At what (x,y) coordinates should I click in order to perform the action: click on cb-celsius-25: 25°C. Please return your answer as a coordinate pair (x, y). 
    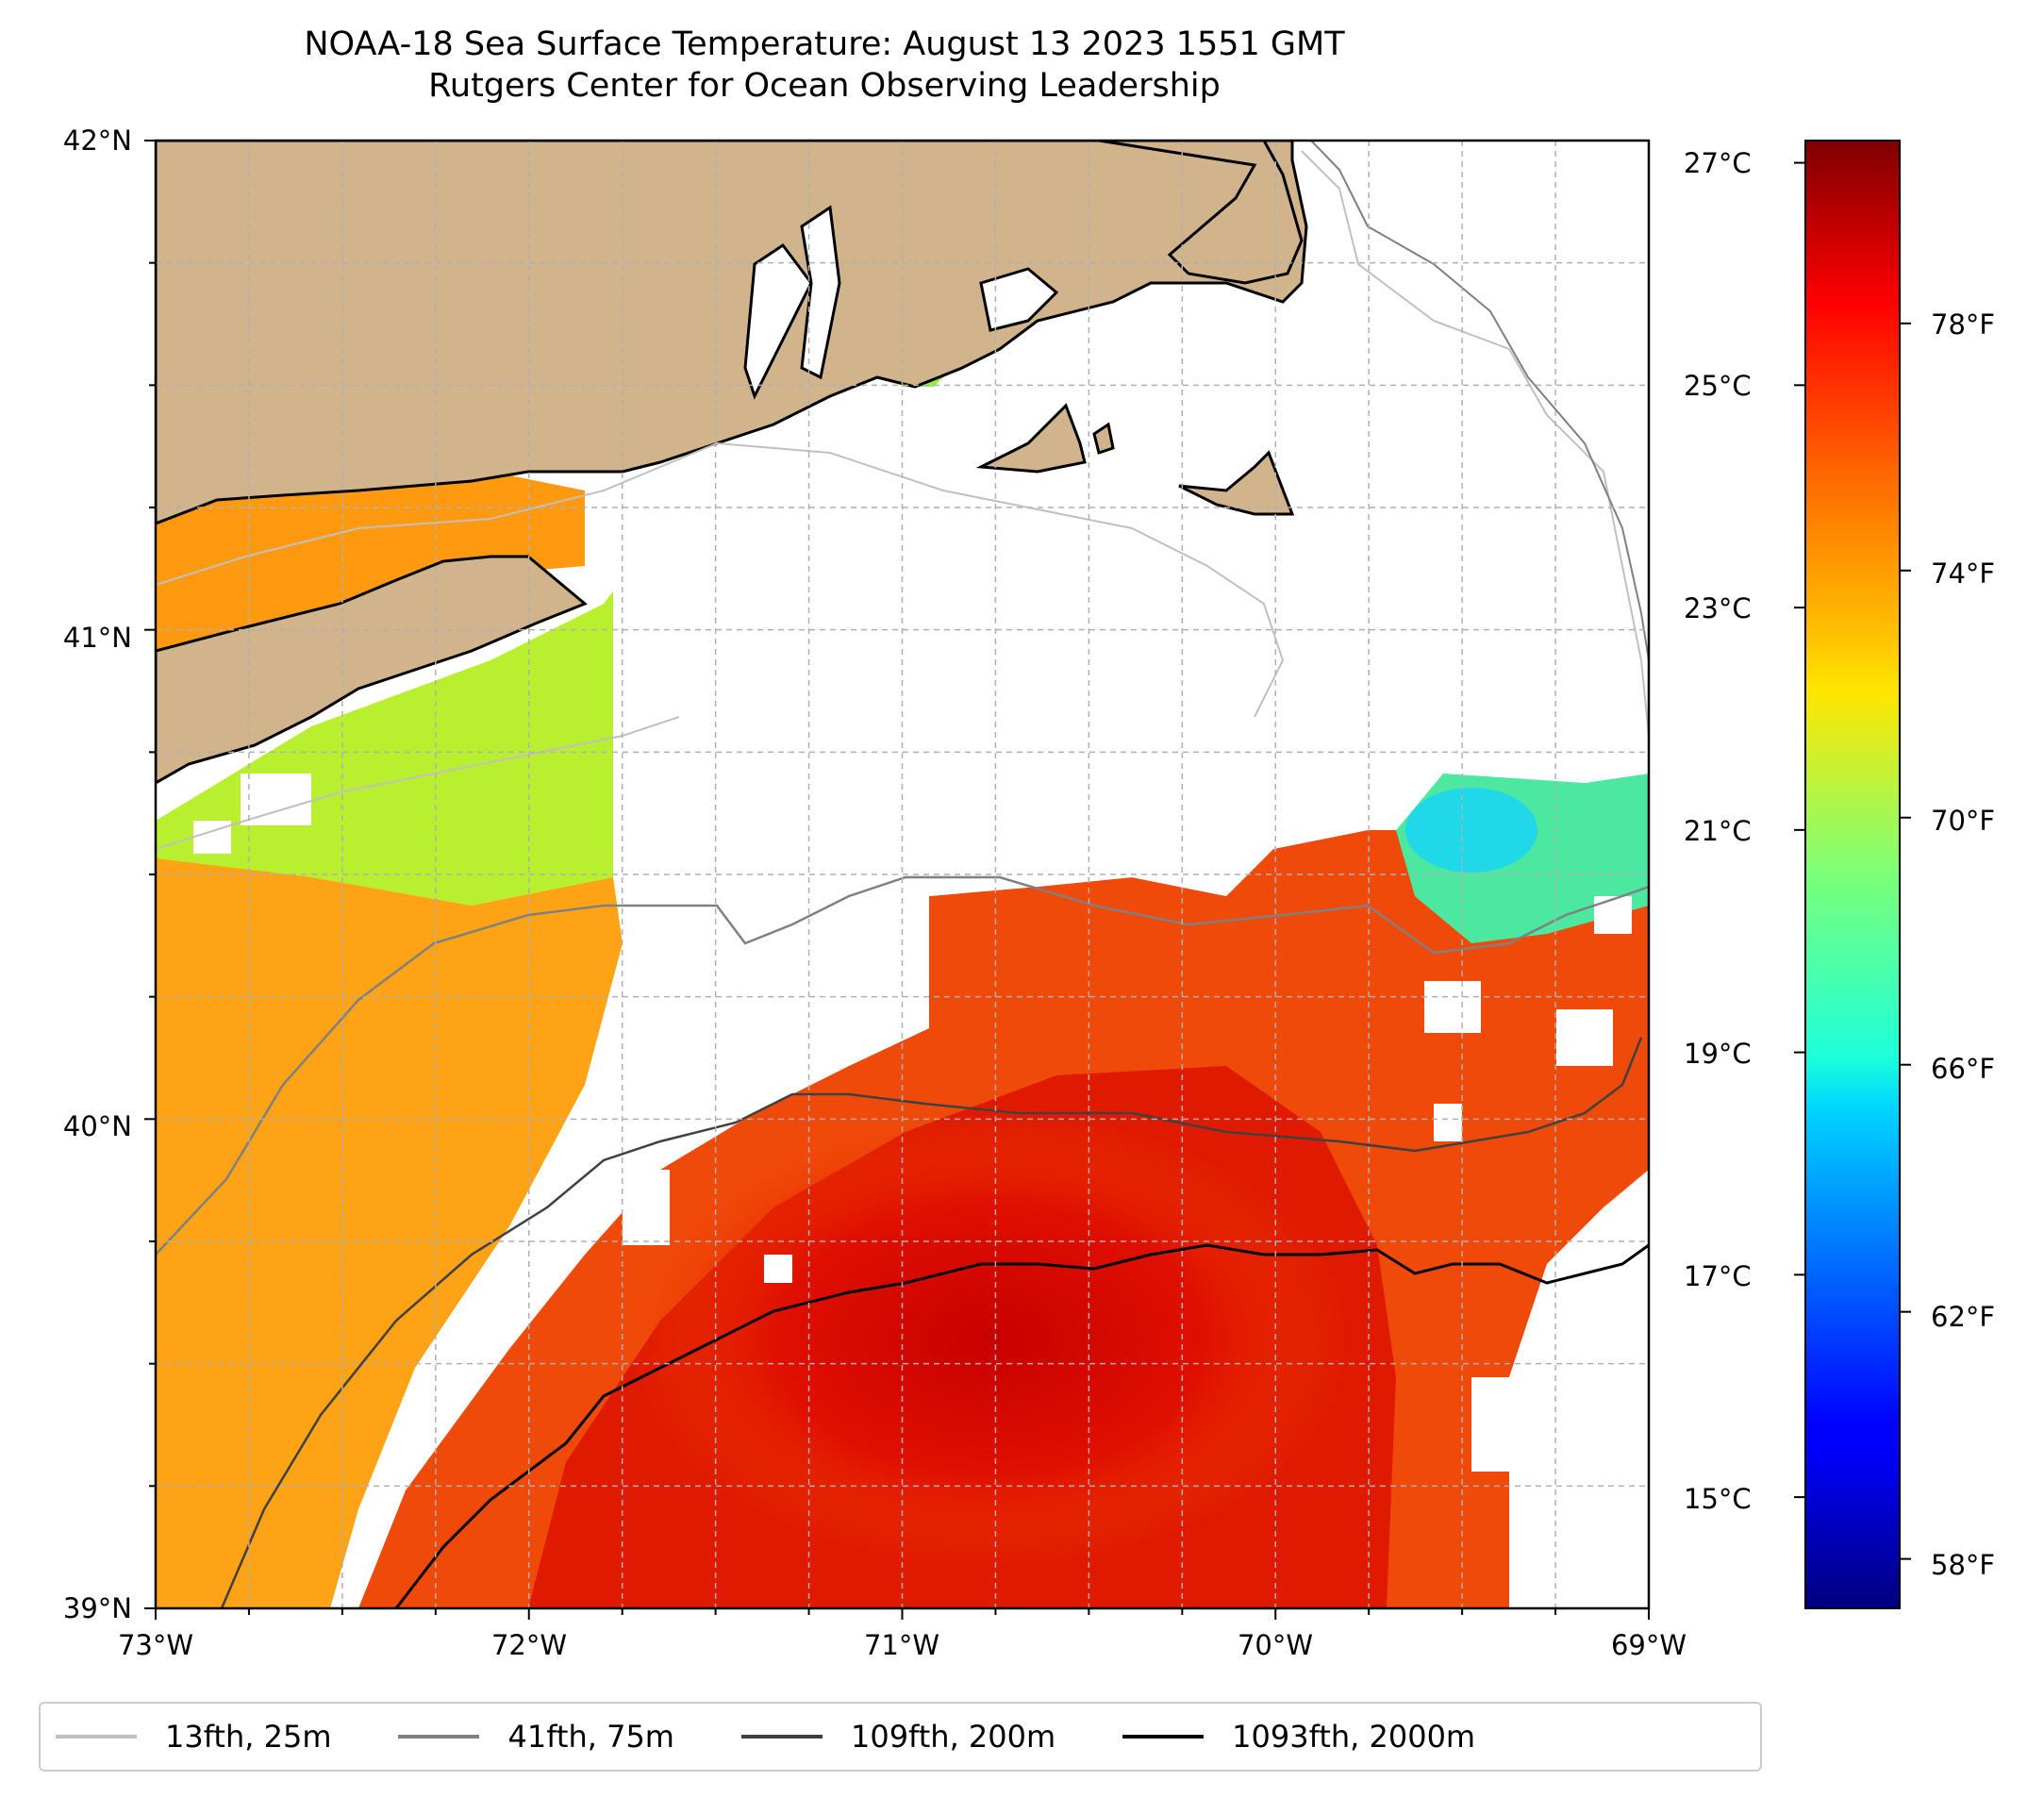
    Looking at the image, I should click on (1718, 386).